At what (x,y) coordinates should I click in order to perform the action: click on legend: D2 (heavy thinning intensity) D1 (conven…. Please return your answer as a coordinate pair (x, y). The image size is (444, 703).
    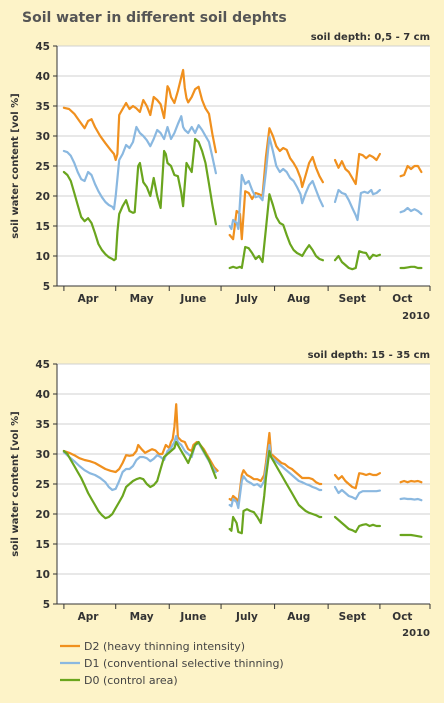
    Looking at the image, I should click on (172, 663).